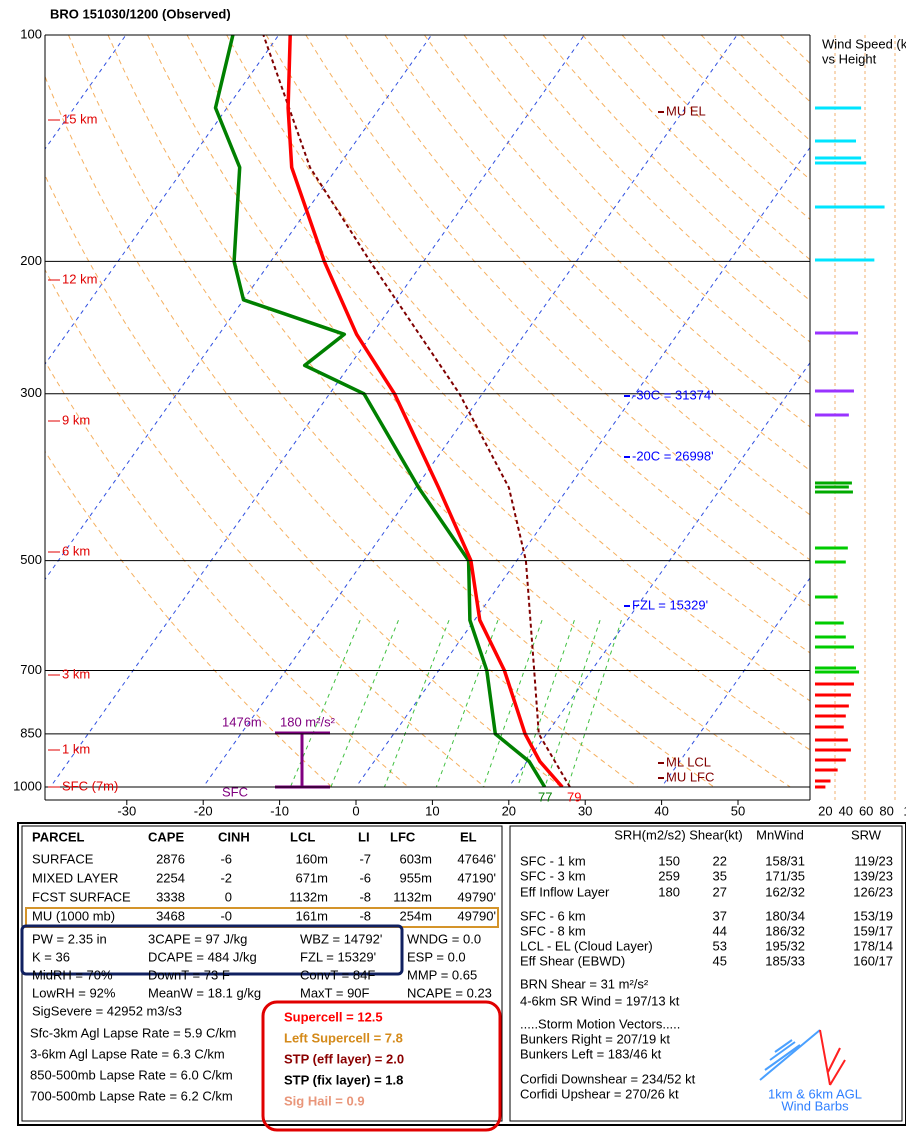 This screenshot has width=906, height=1134. I want to click on kin-cell: 27, so click(720, 891).